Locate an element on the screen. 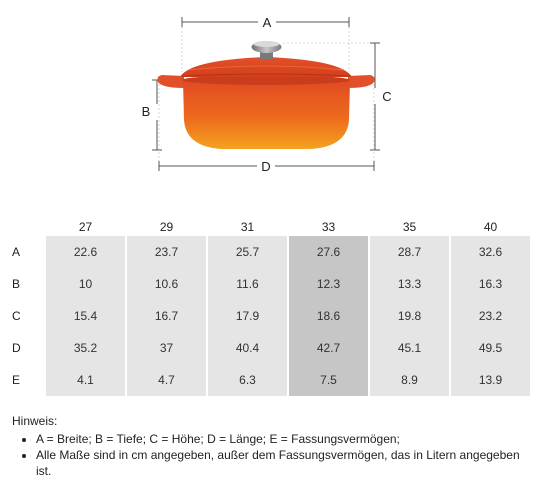 The width and height of the screenshot is (542, 487). dimension-b: B is located at coordinates (152, 115).